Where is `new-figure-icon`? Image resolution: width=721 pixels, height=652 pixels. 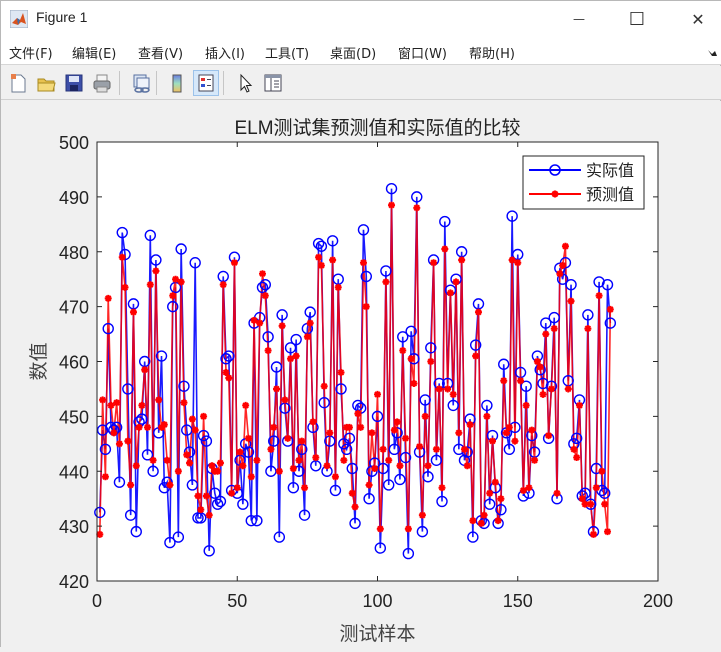
new-figure-icon is located at coordinates (18, 83).